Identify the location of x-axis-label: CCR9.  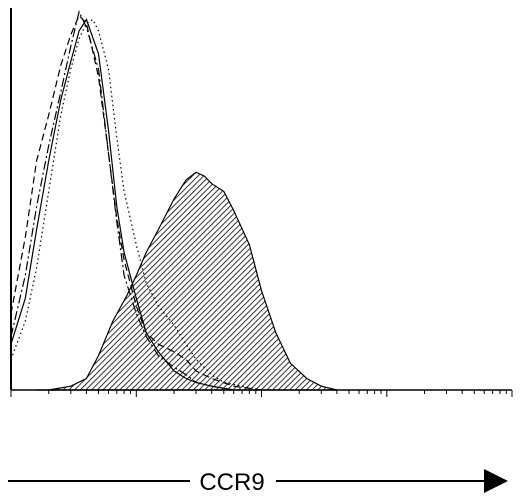
(231, 482).